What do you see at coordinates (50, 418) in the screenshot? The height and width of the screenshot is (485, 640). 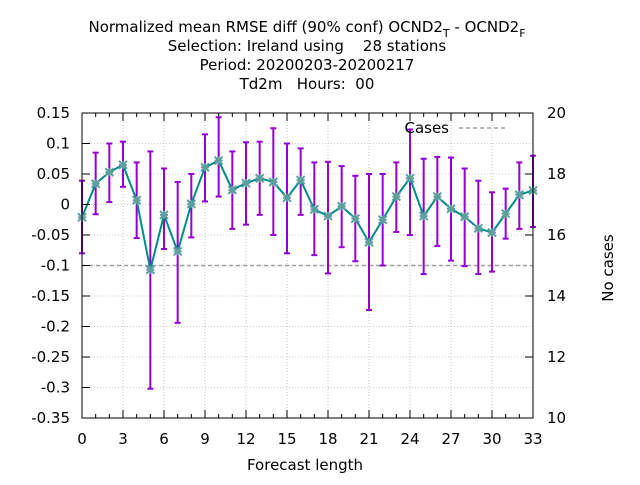 I see `y-tick-label: -0.35` at bounding box center [50, 418].